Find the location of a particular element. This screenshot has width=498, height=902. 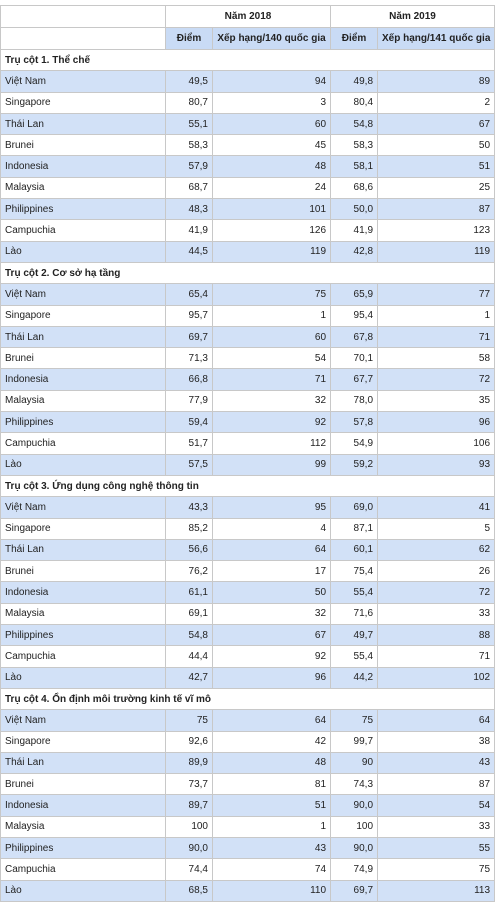

value-cell: 74,9 is located at coordinates (354, 869).